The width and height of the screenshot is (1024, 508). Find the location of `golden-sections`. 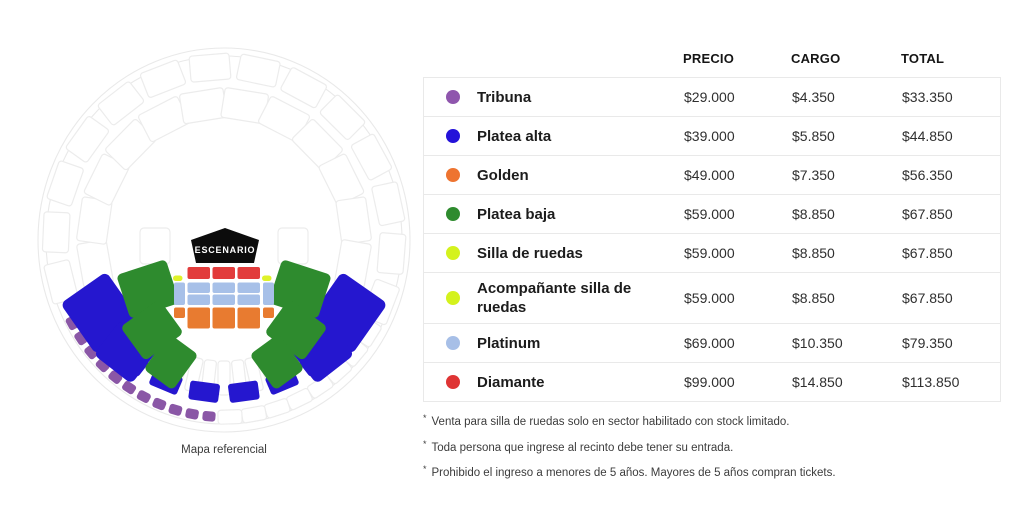

golden-sections is located at coordinates (224, 318).